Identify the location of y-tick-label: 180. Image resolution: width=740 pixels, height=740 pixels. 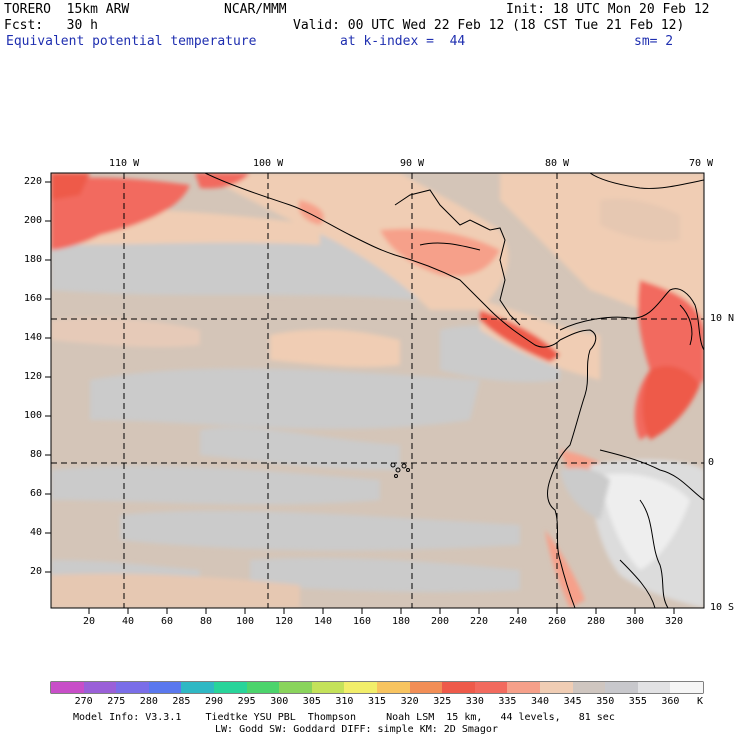
(33, 259).